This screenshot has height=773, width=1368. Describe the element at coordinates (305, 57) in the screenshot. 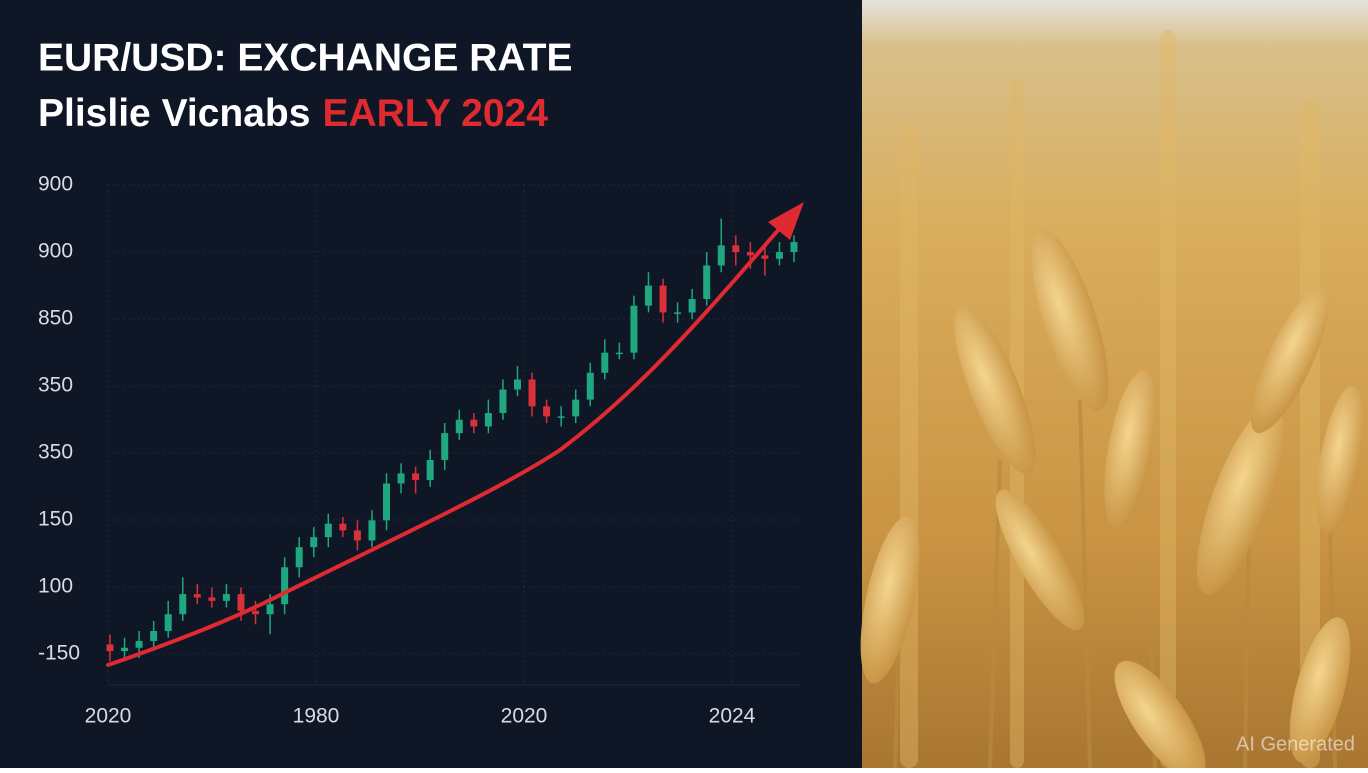

I see `chart-title: EUR/USD: EXCHANGE RATE` at that location.